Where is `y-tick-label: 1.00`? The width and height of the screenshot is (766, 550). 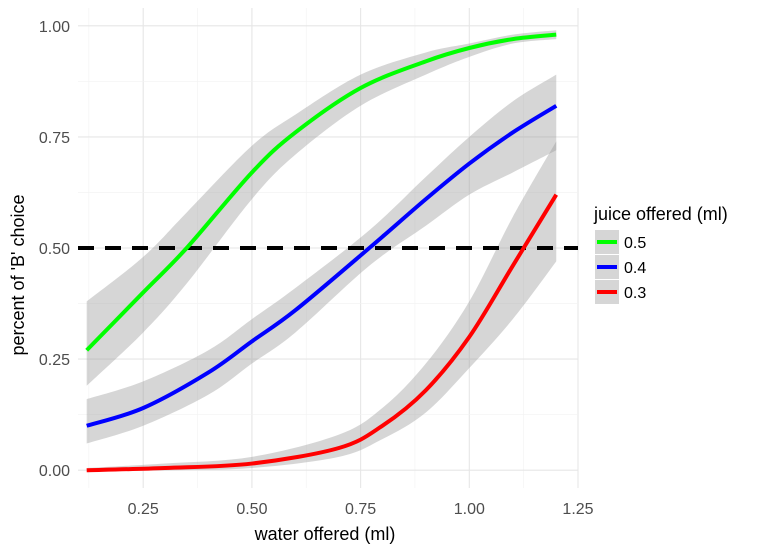
y-tick-label: 1.00 is located at coordinates (54, 27).